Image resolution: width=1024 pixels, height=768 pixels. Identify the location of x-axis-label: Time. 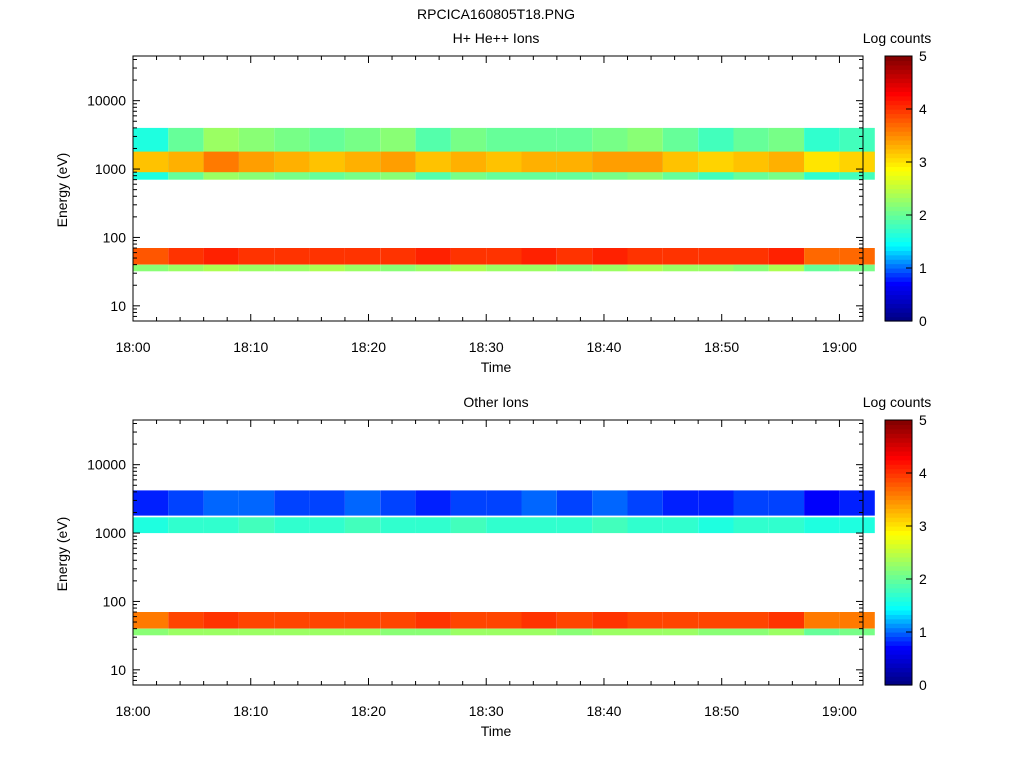
(496, 367).